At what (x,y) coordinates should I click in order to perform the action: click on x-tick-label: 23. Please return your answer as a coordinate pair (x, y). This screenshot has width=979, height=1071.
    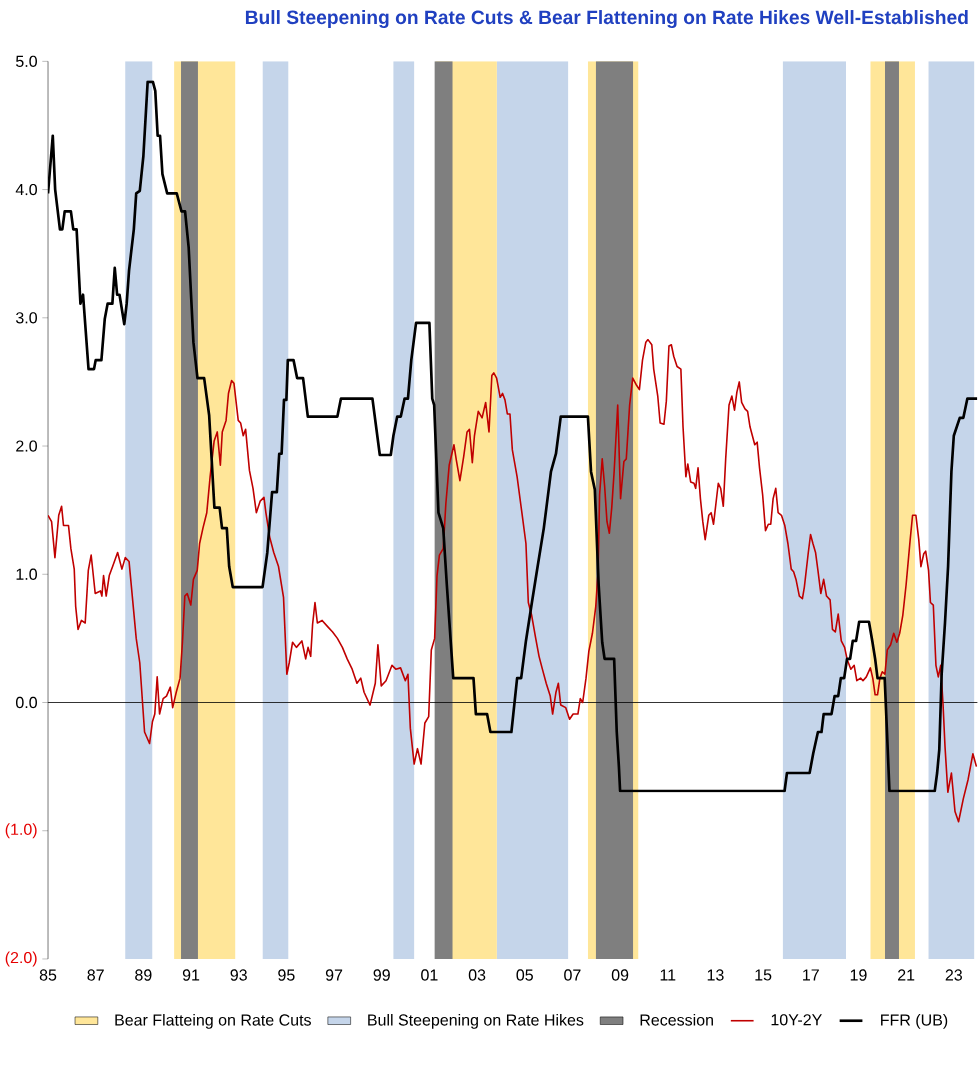
    Looking at the image, I should click on (954, 975).